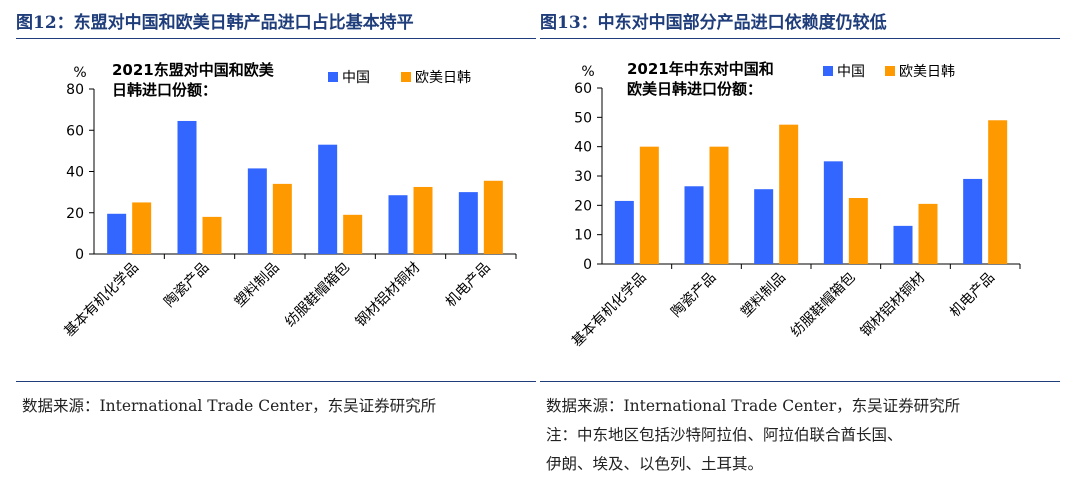 The image size is (1080, 500). What do you see at coordinates (164, 90) in the screenshot?
I see `fig12-chart-title-line: 日韩进口份额：` at bounding box center [164, 90].